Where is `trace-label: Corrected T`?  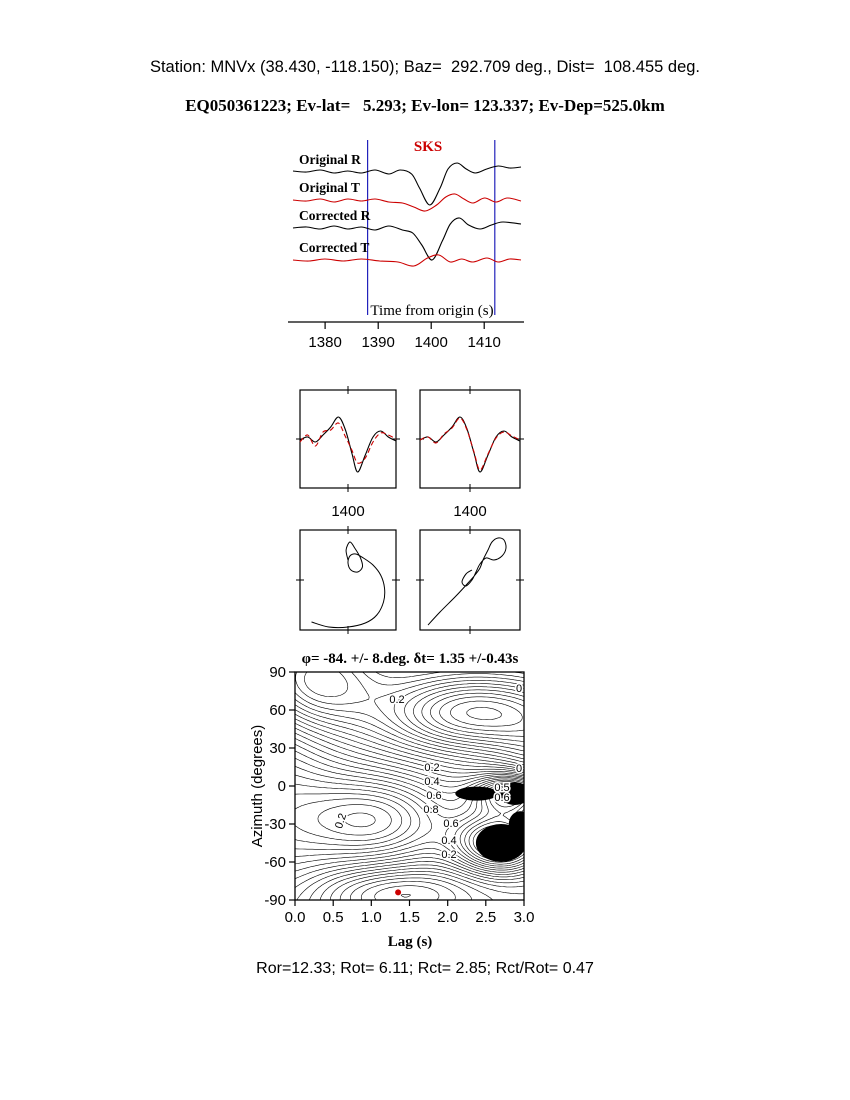 trace-label: Corrected T is located at coordinates (334, 247).